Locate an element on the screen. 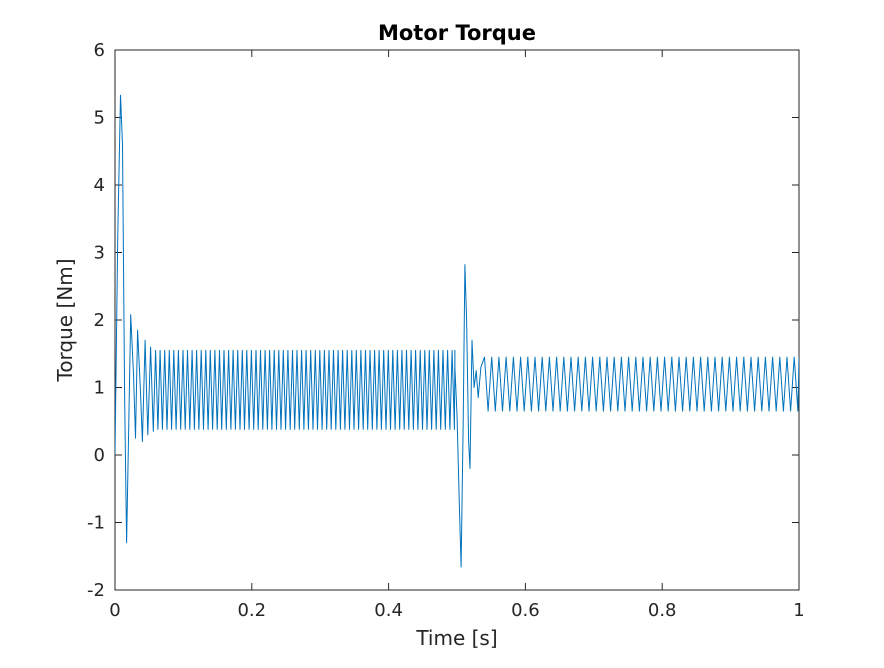  y-tick-label: 3 is located at coordinates (99, 253).